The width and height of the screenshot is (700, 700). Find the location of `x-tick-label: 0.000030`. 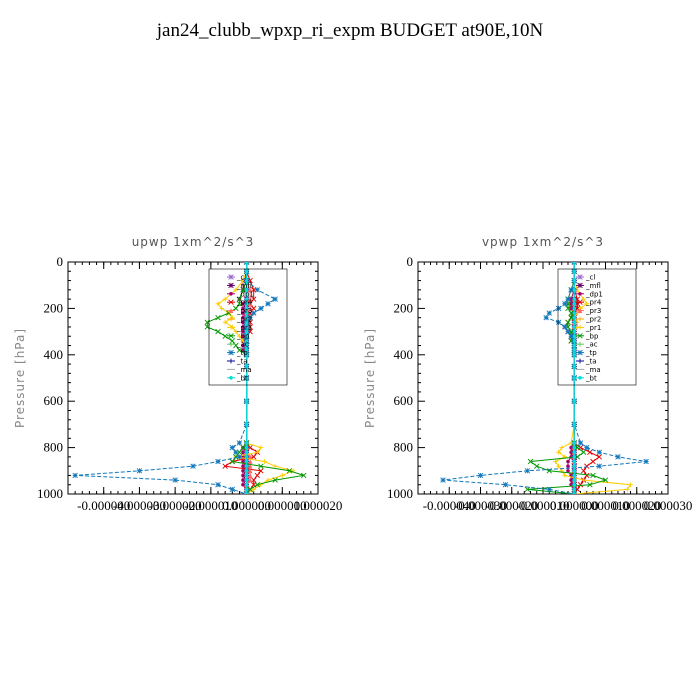

x-tick-label: 0.000030 is located at coordinates (668, 505).